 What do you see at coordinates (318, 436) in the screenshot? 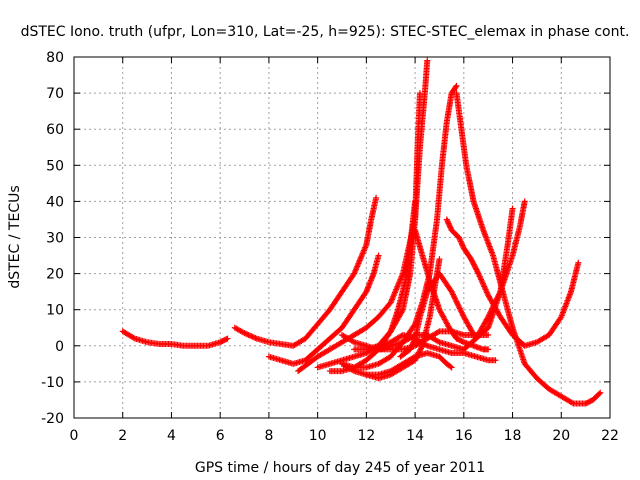
I see `x-tick-label: 10` at bounding box center [318, 436].